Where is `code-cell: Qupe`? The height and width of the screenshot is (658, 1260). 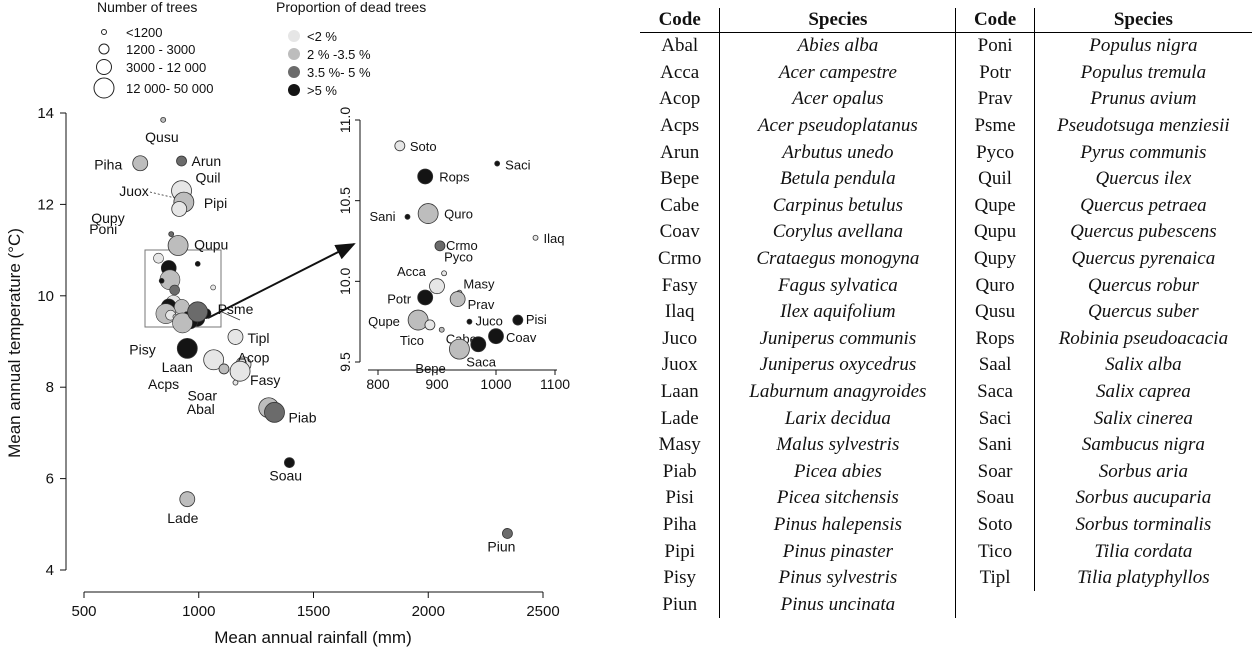 code-cell: Qupe is located at coordinates (995, 206).